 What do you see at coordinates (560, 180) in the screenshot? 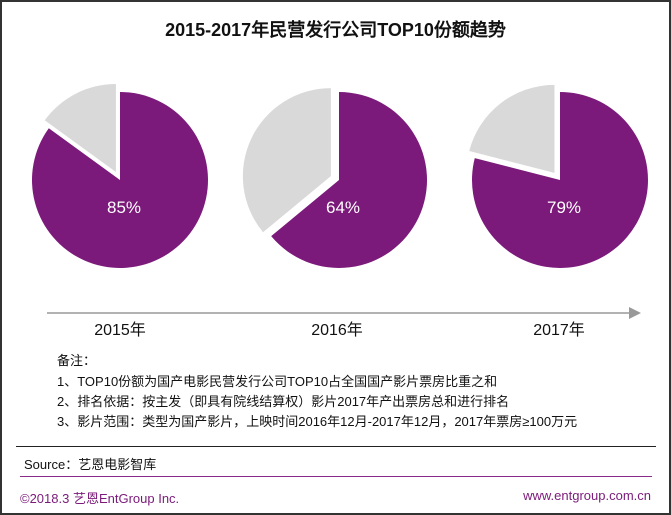
I see `pie-slice-share-2017年` at bounding box center [560, 180].